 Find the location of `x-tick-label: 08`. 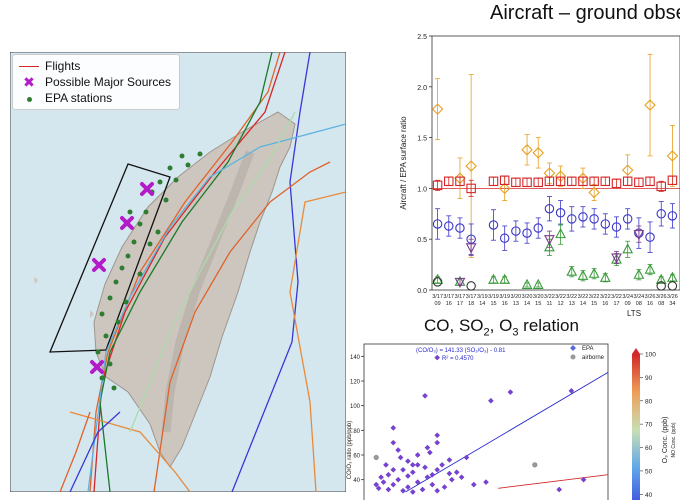

x-tick-label: 08 is located at coordinates (639, 304).